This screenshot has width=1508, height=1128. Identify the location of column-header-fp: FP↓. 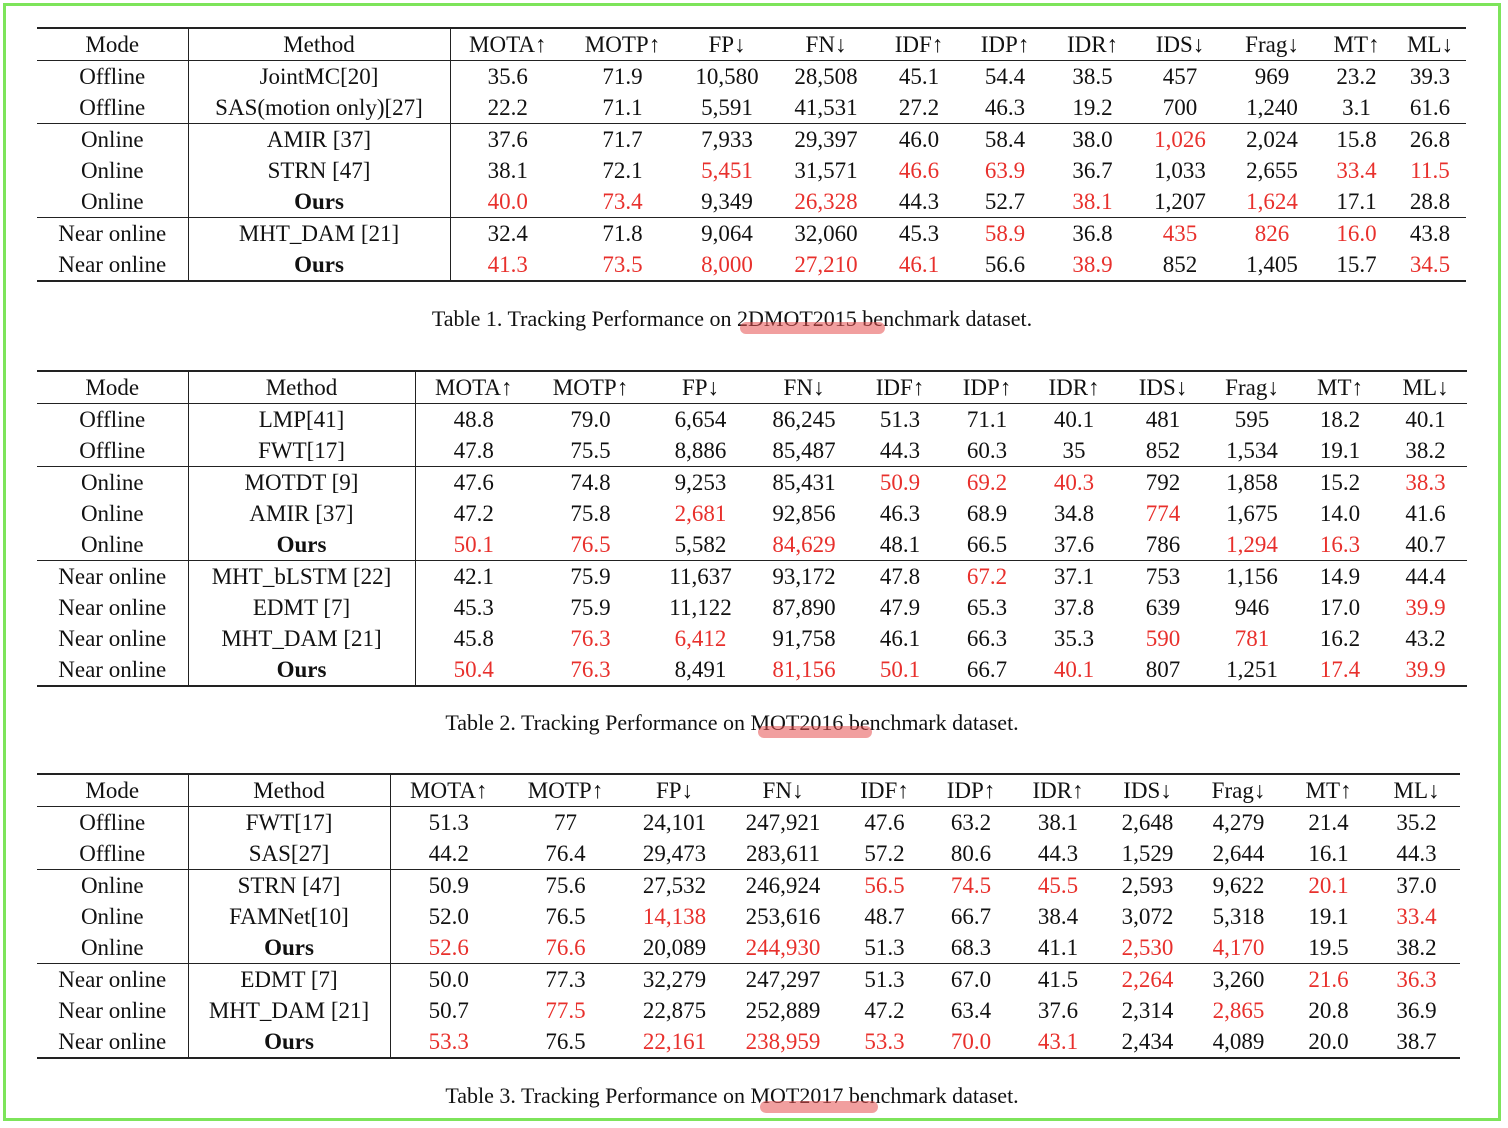
(674, 790).